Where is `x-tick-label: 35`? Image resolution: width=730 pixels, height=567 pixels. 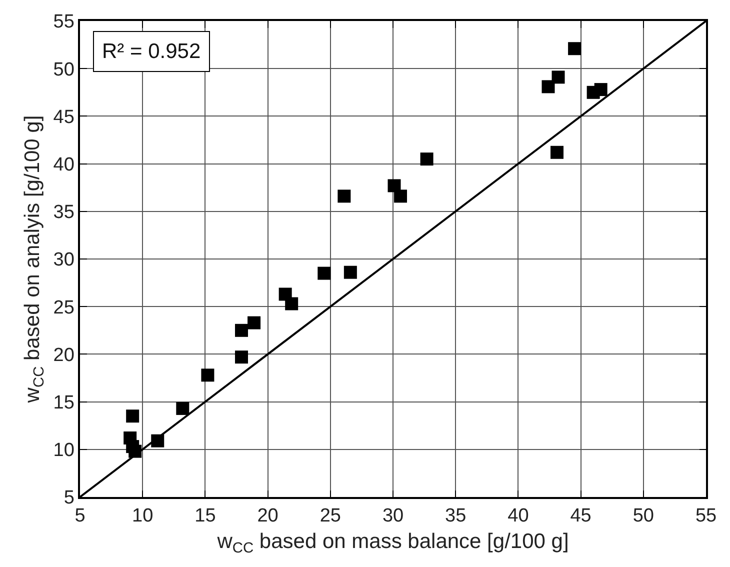 x-tick-label: 35 is located at coordinates (455, 516).